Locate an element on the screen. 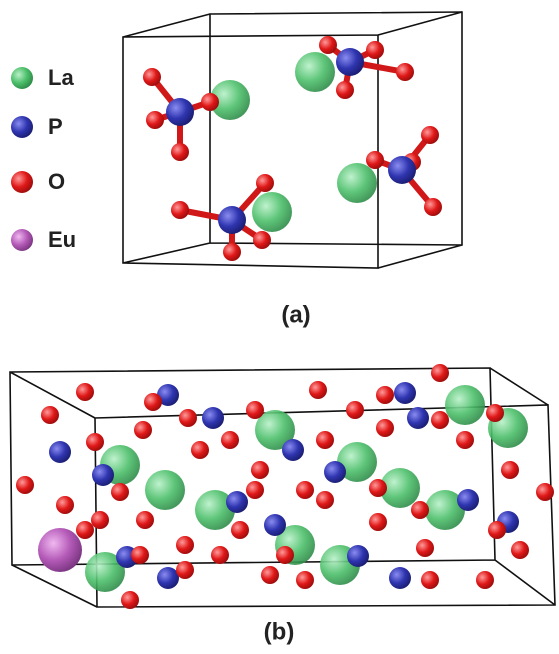 This screenshot has height=654, width=559. caption: (a) is located at coordinates (295, 314).